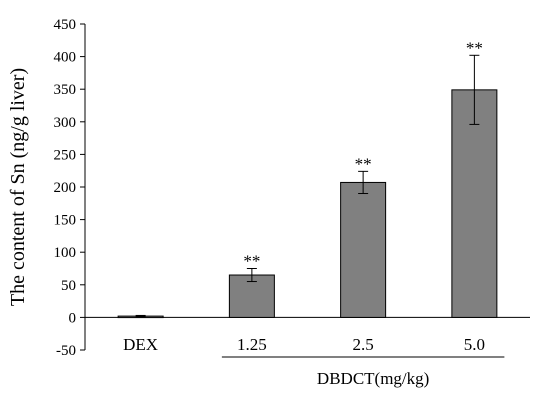 The image size is (550, 406). I want to click on y-tick-label: 200, so click(65, 188).